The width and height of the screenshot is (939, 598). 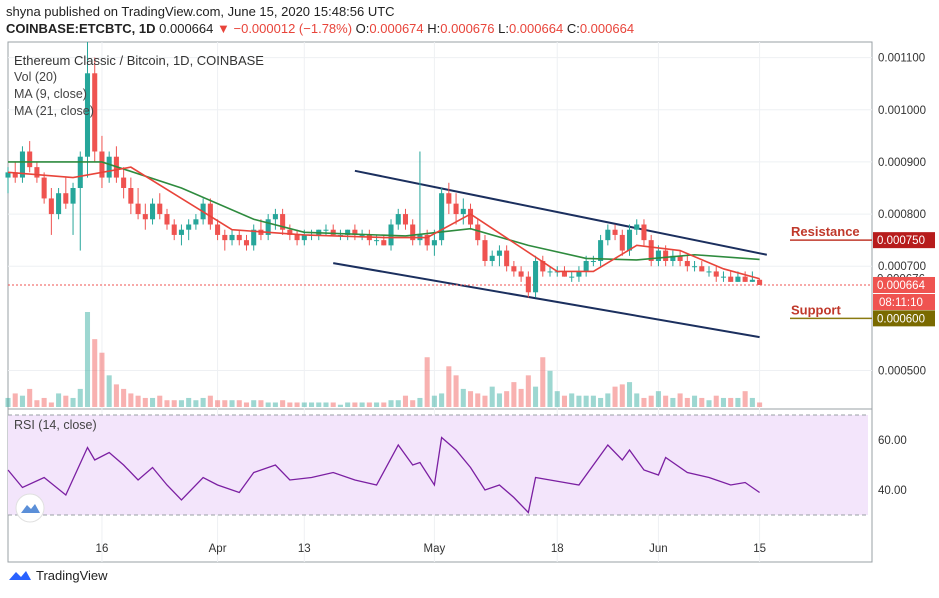 I want to click on countdown-bg, so click(x=904, y=301).